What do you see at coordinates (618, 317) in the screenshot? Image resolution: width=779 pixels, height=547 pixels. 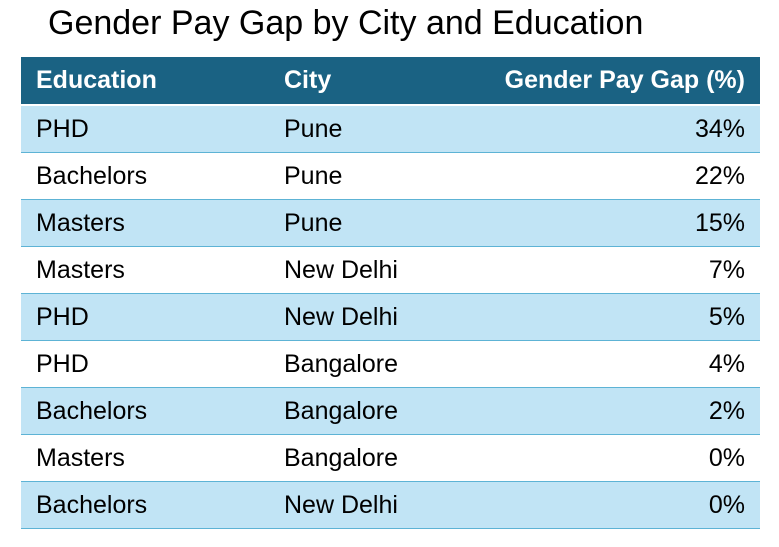 I see `pay-gap-cell: 5%` at bounding box center [618, 317].